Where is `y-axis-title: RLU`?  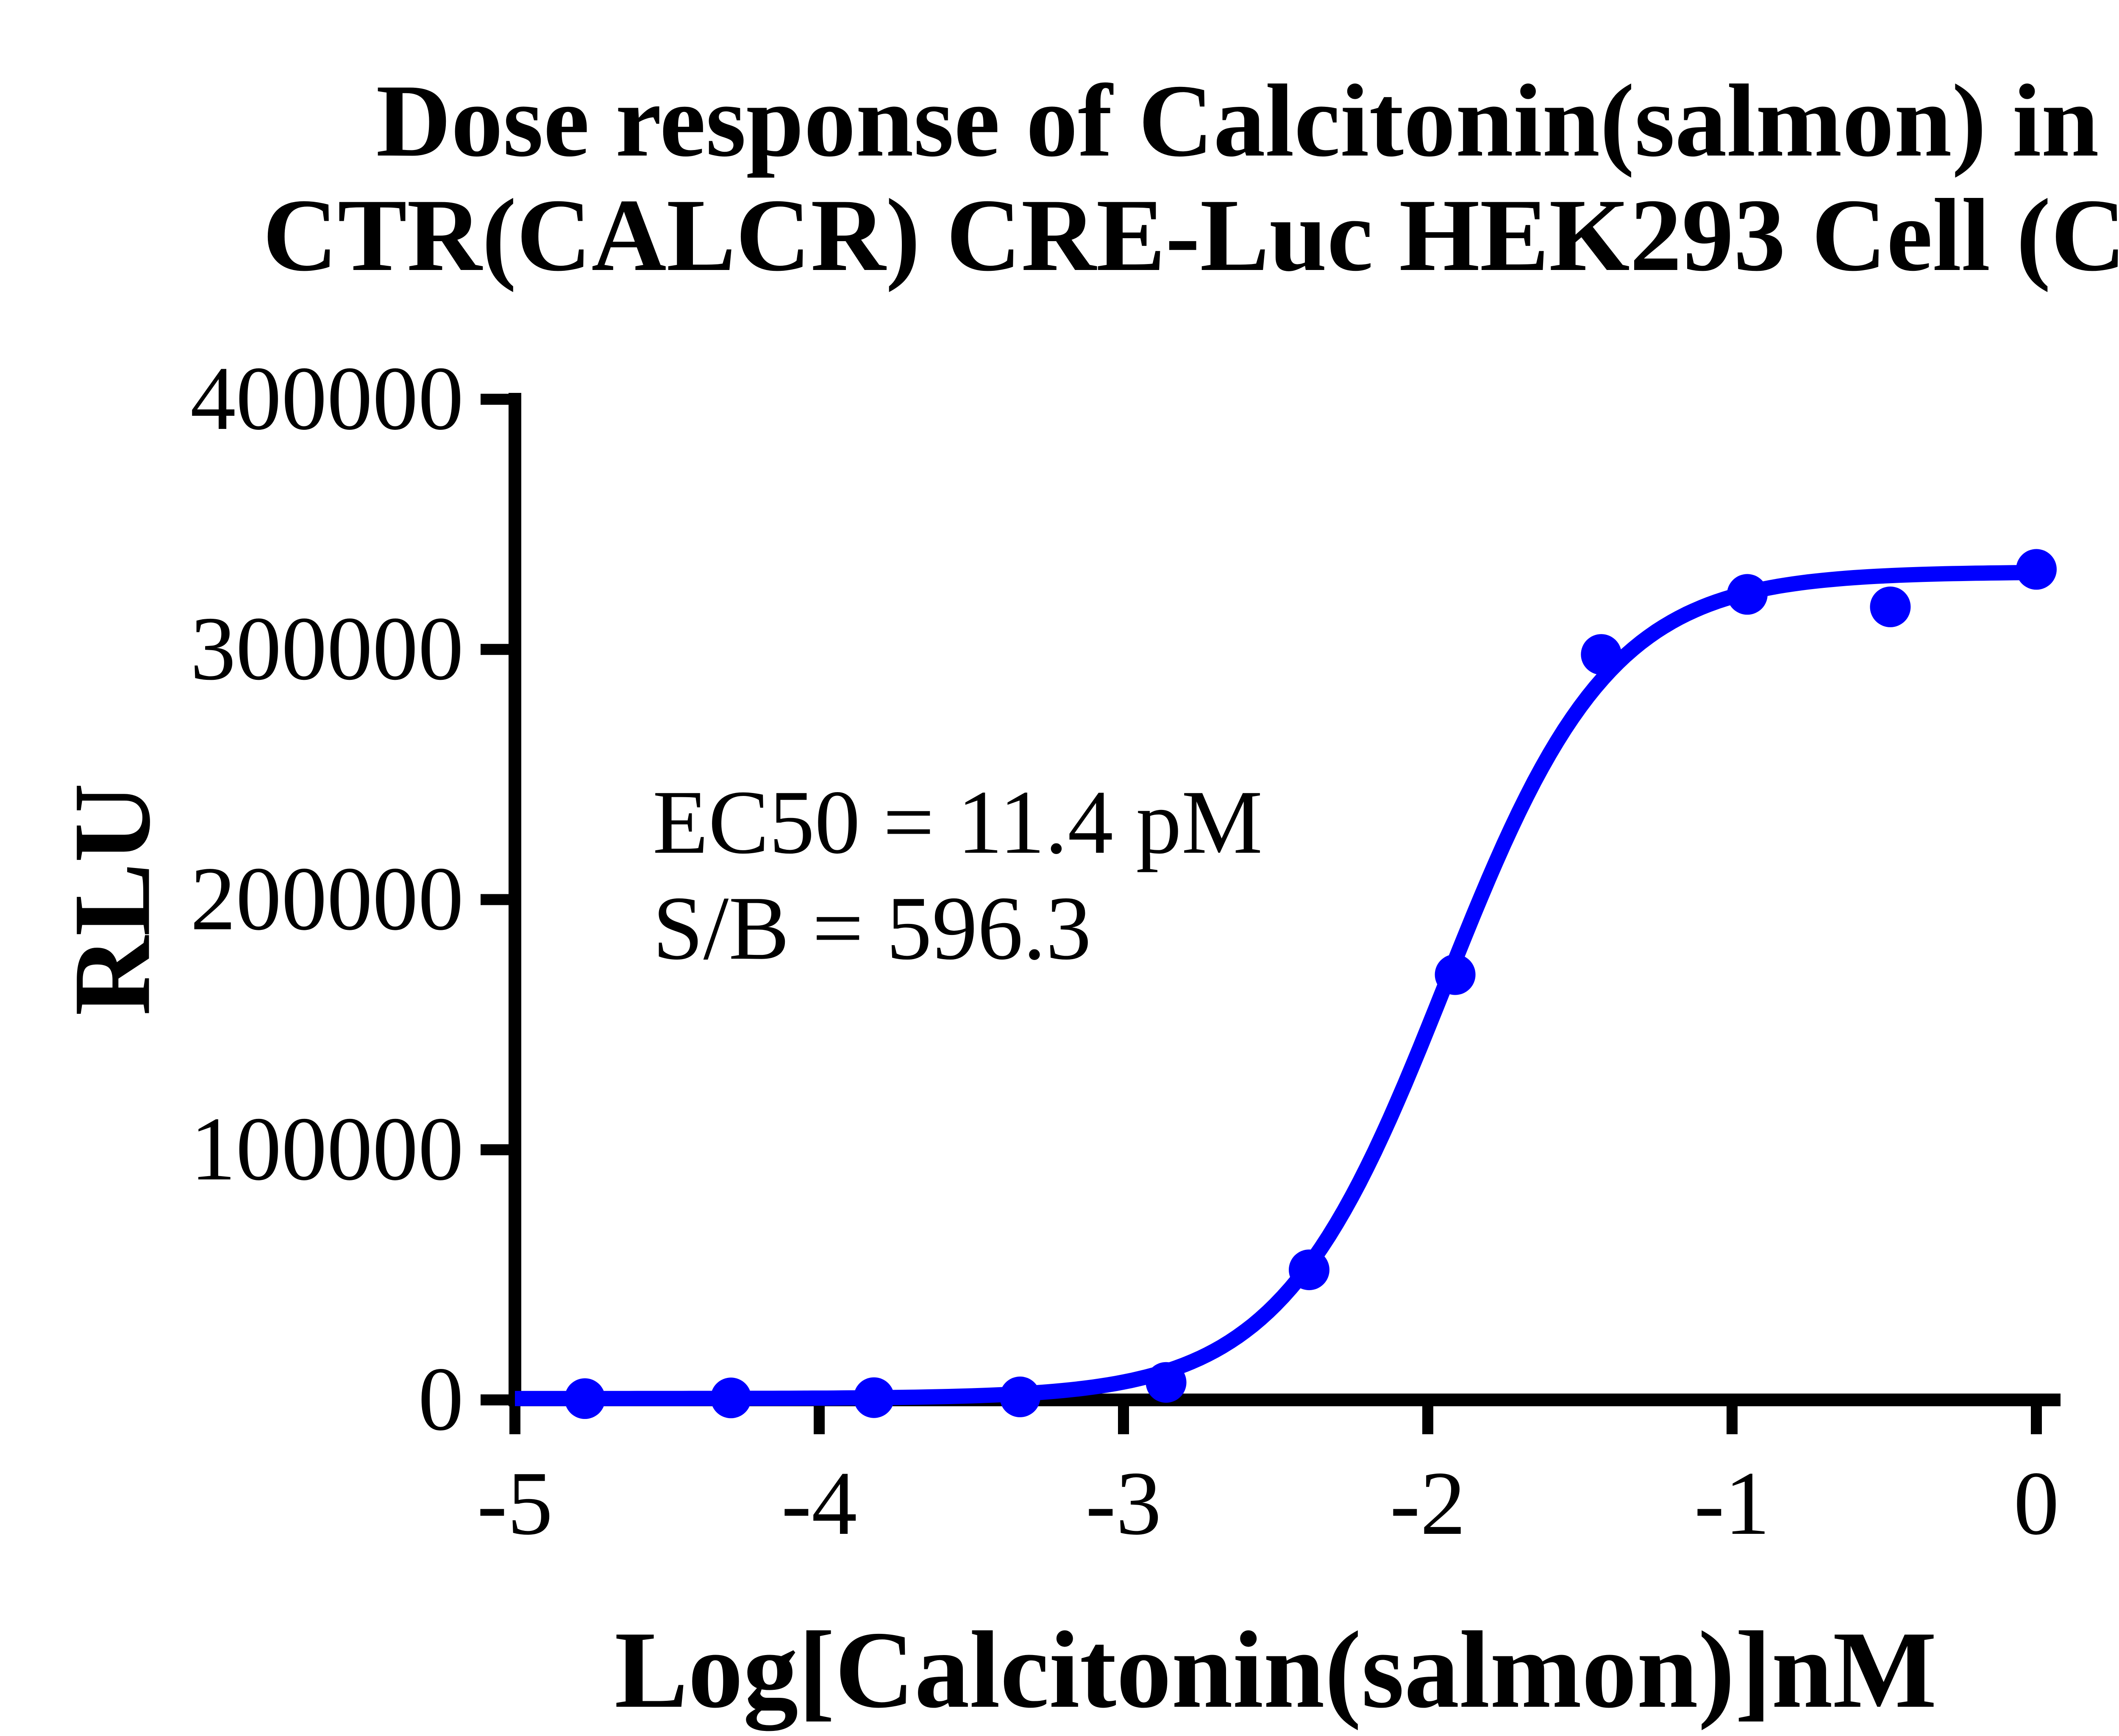 y-axis-title: RLU is located at coordinates (112, 900).